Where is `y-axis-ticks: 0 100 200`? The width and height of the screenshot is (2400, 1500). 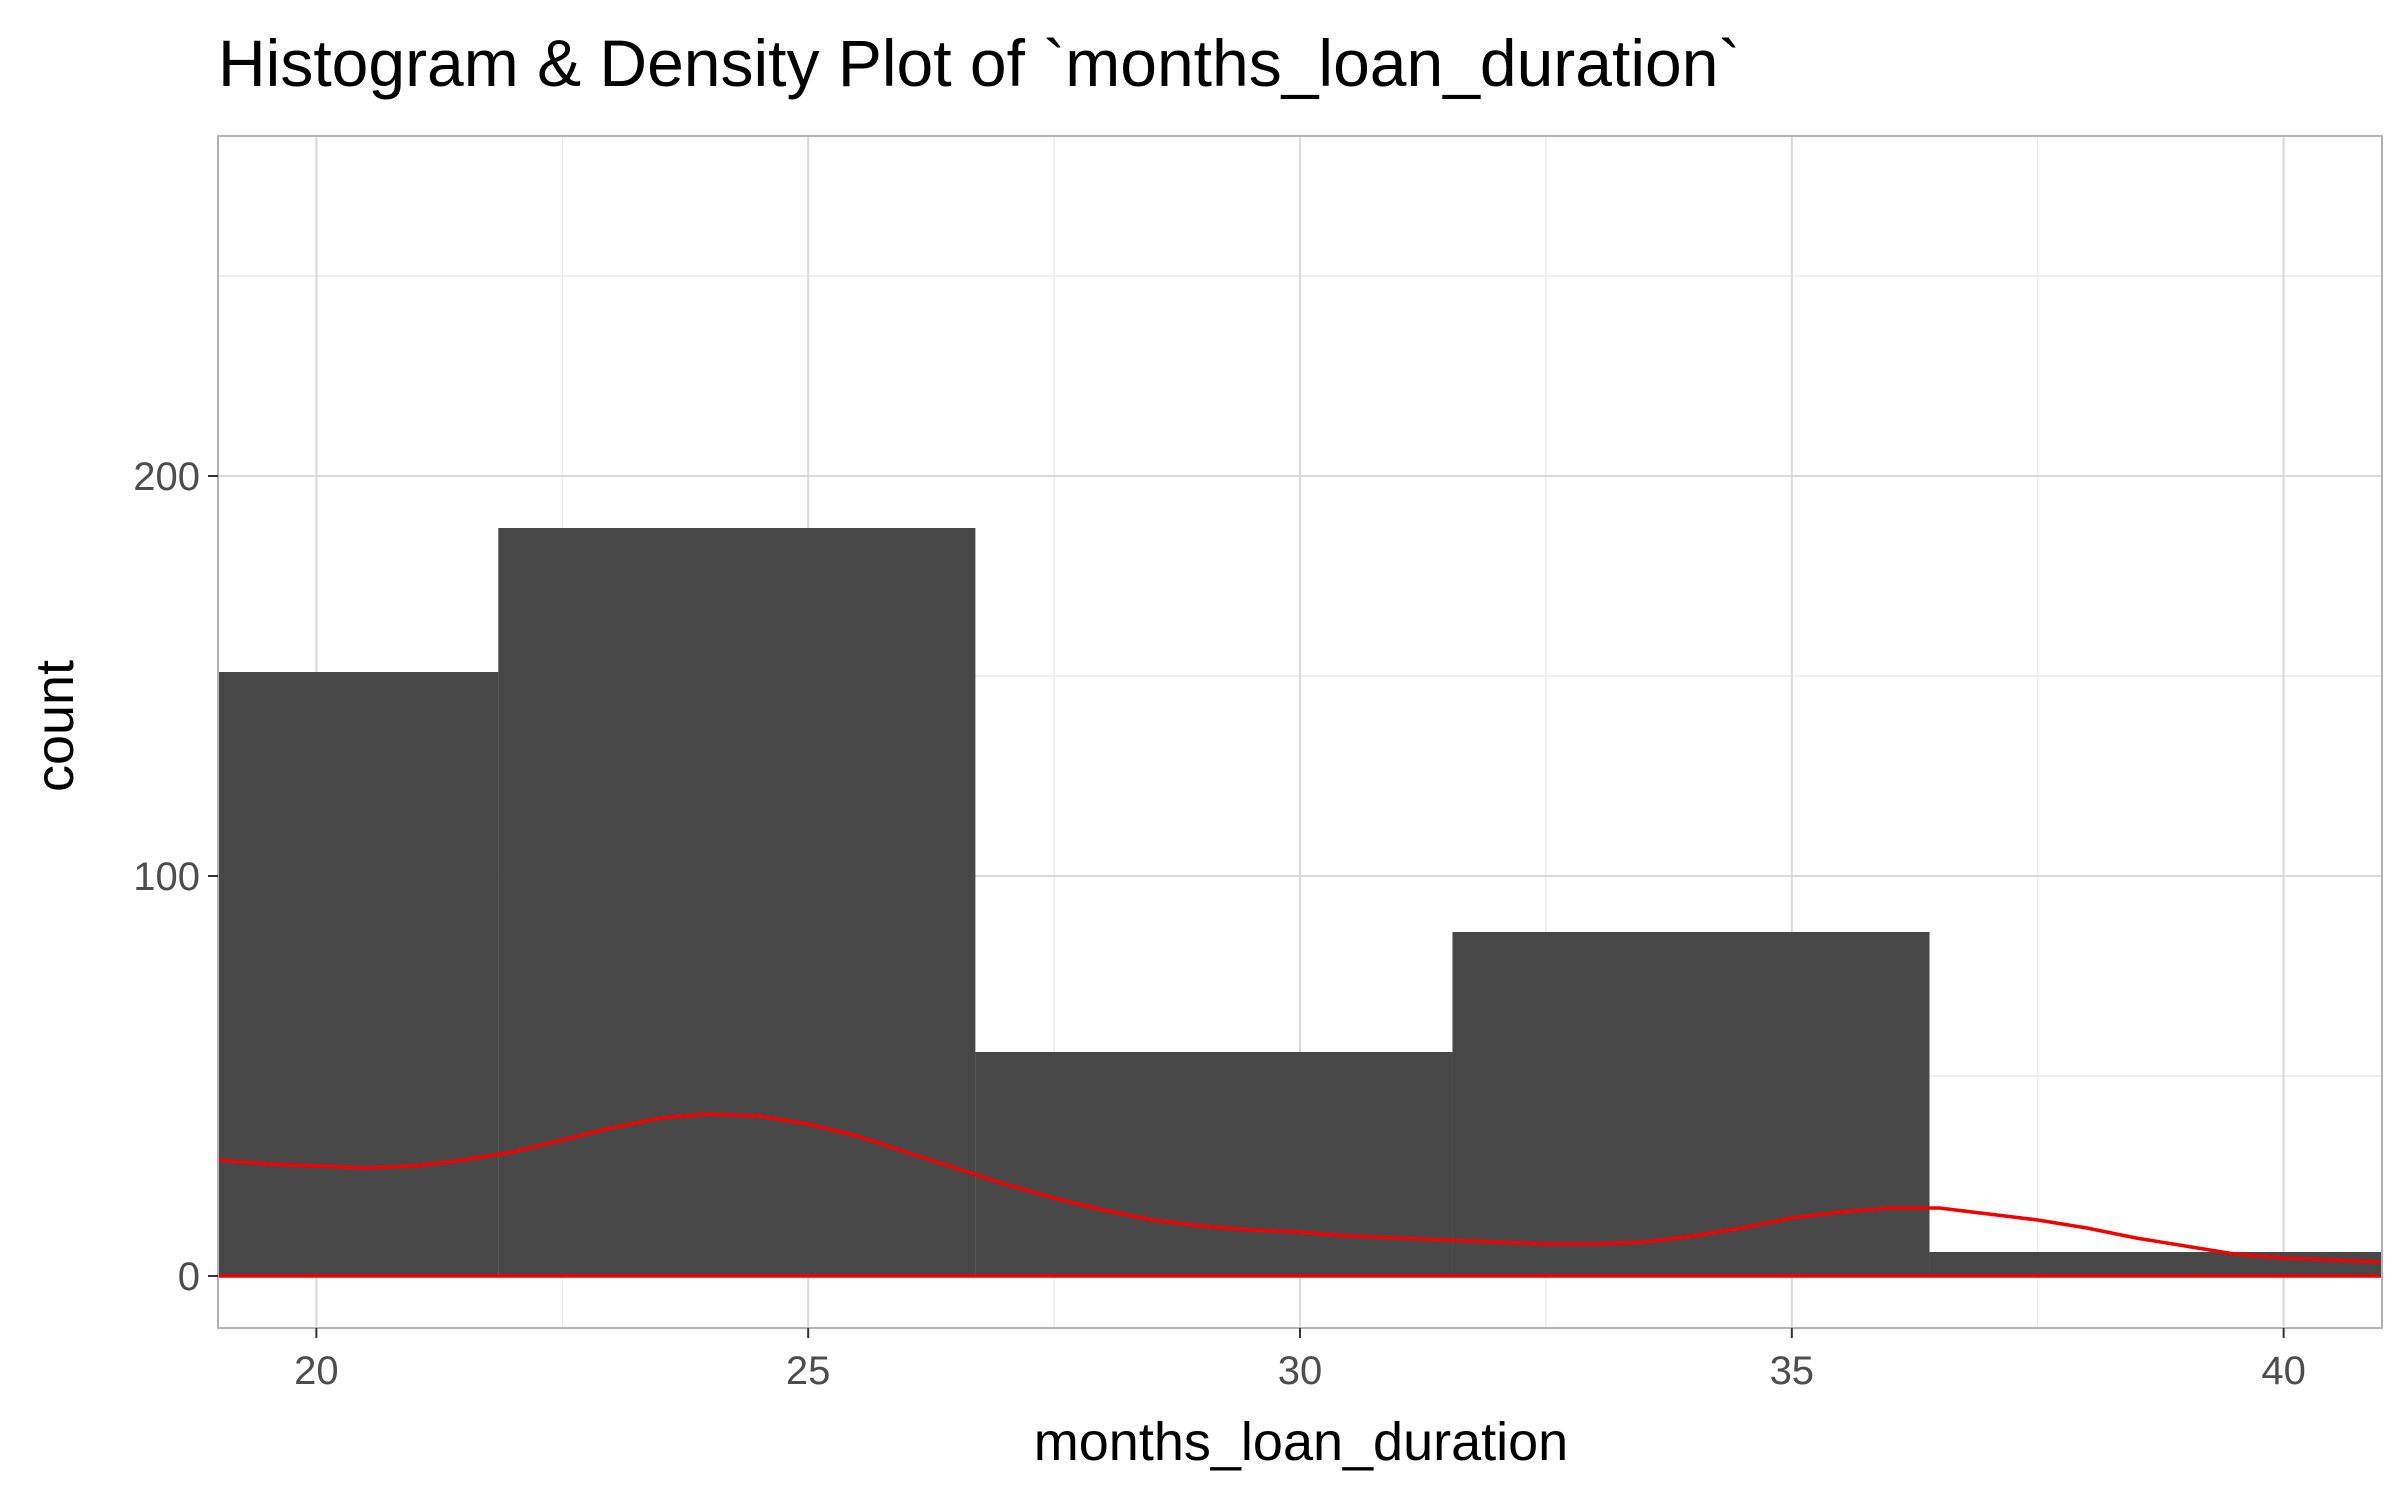 y-axis-ticks: 0 100 200 is located at coordinates (175, 877).